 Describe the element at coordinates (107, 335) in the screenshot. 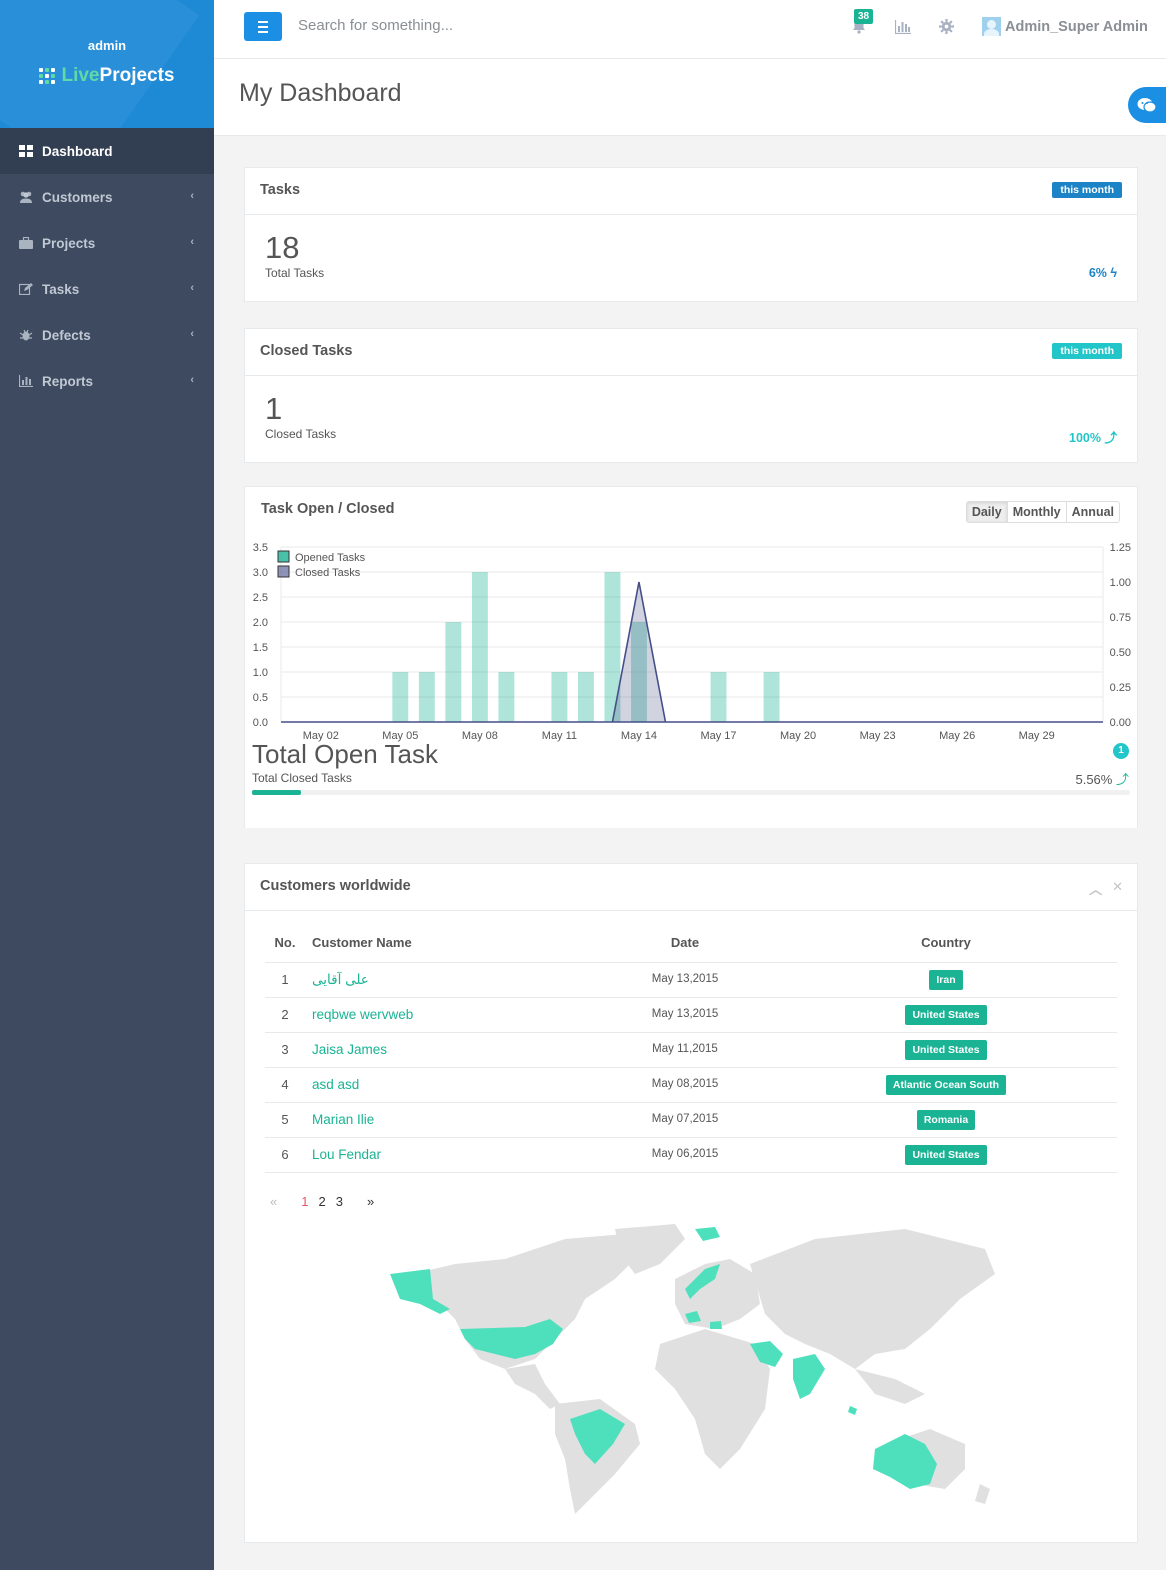

I see `sidebar-item-defects: Defects ‹` at that location.